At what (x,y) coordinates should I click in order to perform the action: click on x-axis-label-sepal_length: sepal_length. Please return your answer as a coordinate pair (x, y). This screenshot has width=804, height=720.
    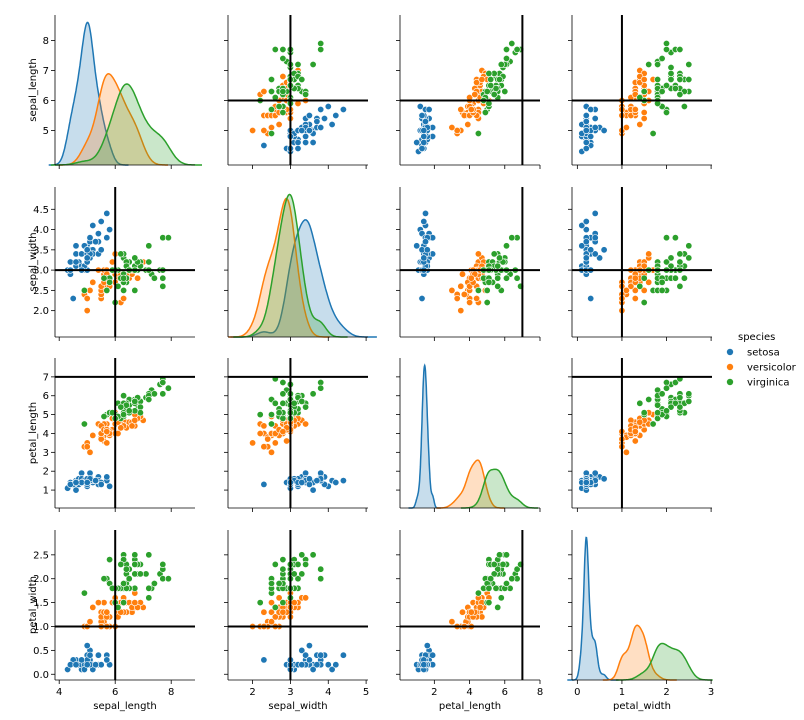
    Looking at the image, I should click on (125, 706).